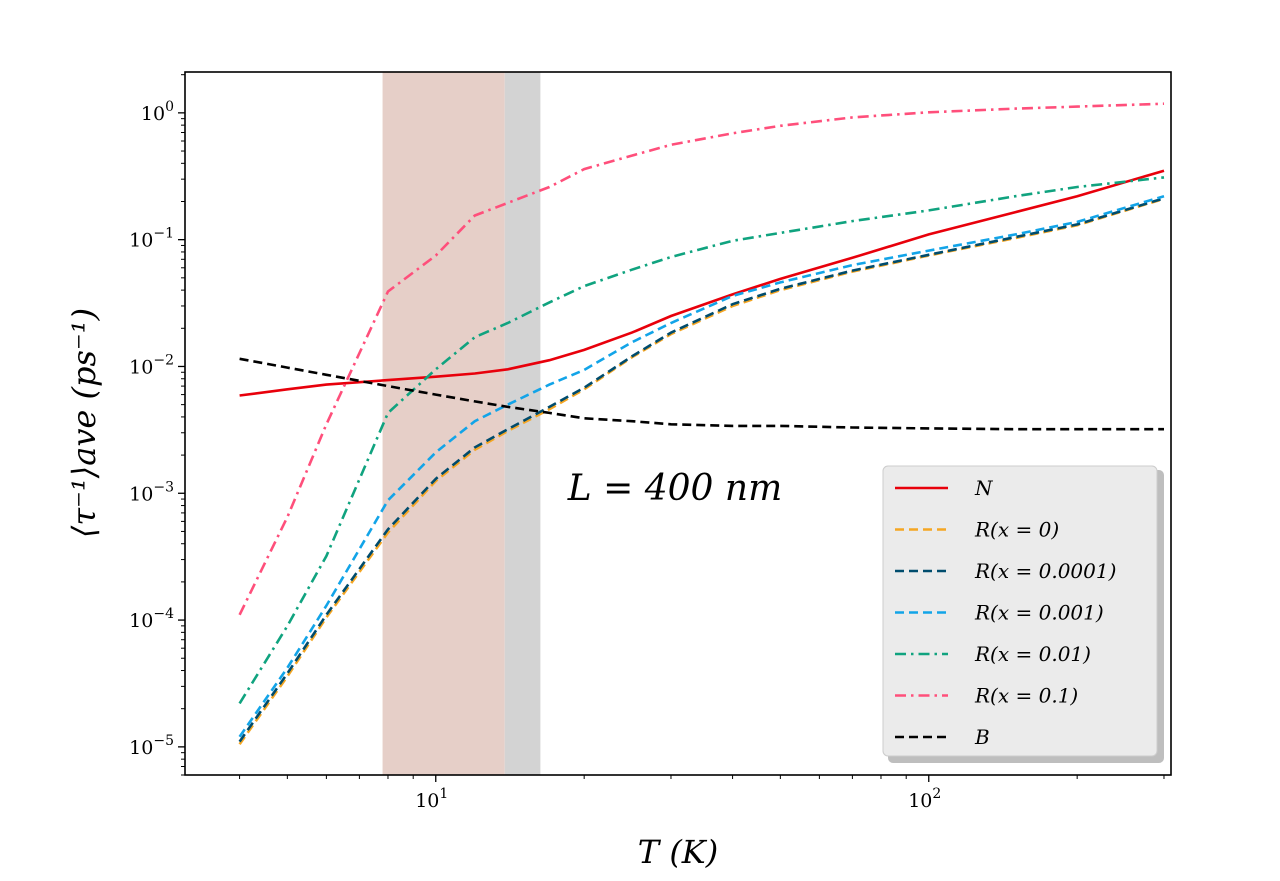  What do you see at coordinates (984, 488) in the screenshot?
I see `legend-label-0: N` at bounding box center [984, 488].